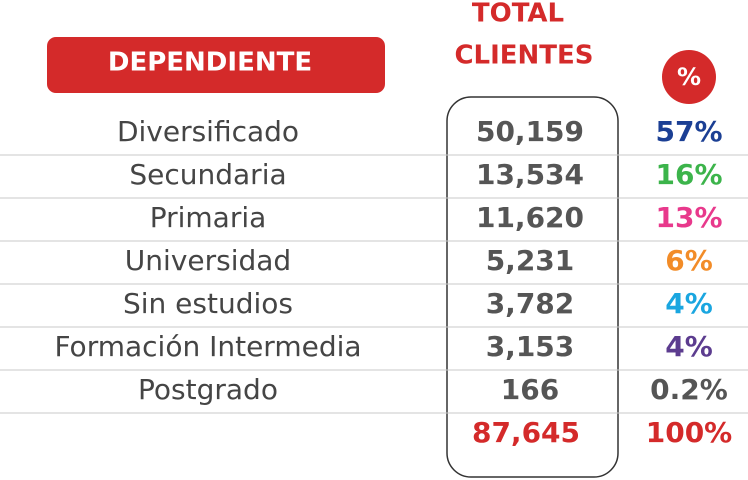  Describe the element at coordinates (688, 217) in the screenshot. I see `row-percent: 13%` at that location.